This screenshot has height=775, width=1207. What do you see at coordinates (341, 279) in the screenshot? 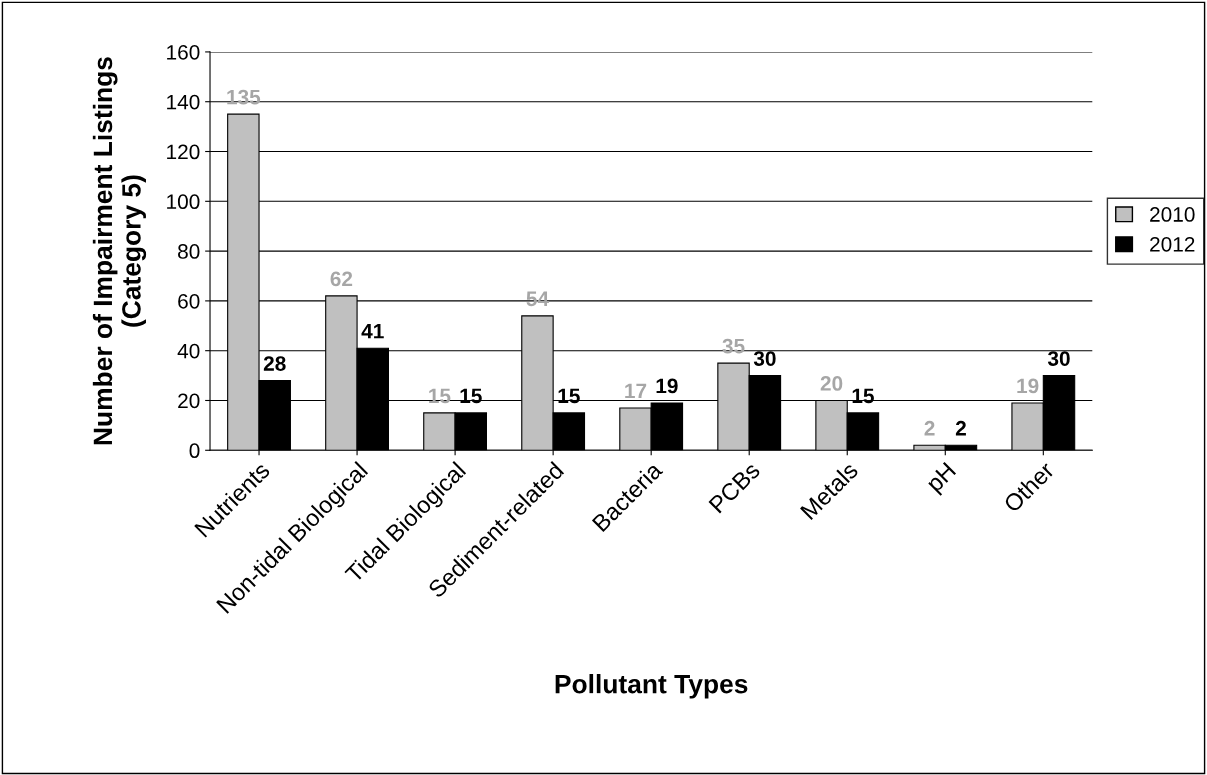
I see `data-label: 62` at bounding box center [341, 279].